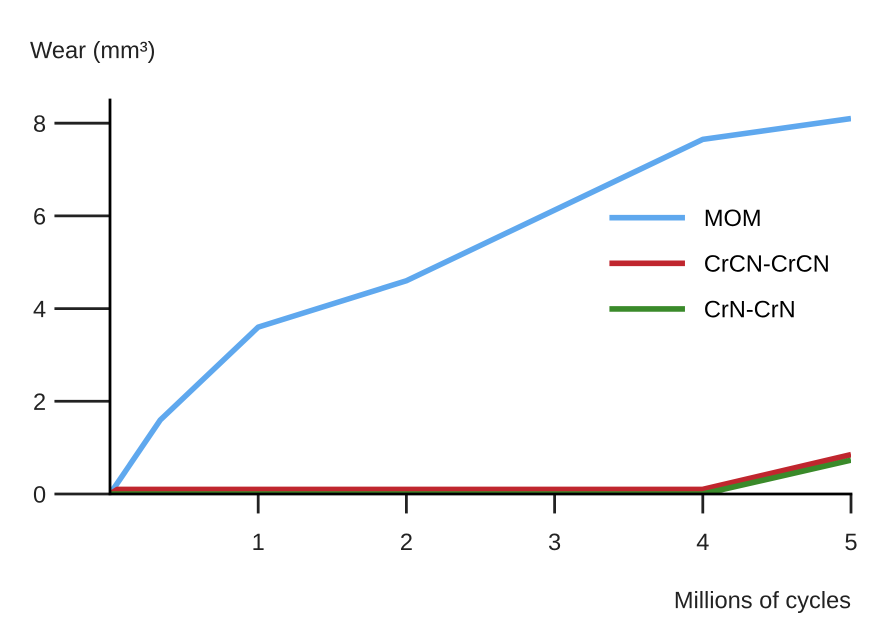 Image resolution: width=873 pixels, height=624 pixels. Describe the element at coordinates (40, 494) in the screenshot. I see `y-tick-label: 0` at that location.